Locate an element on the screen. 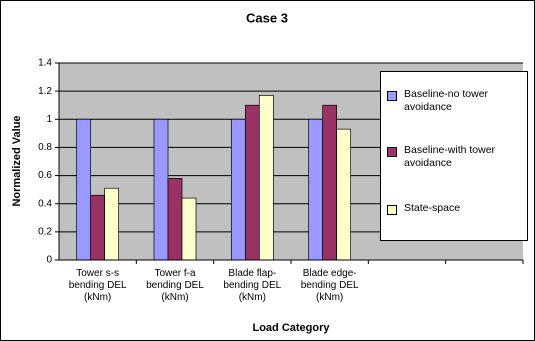 Image resolution: width=535 pixels, height=341 pixels. legend-item: Baseline-with tower avoidance is located at coordinates (455, 157).